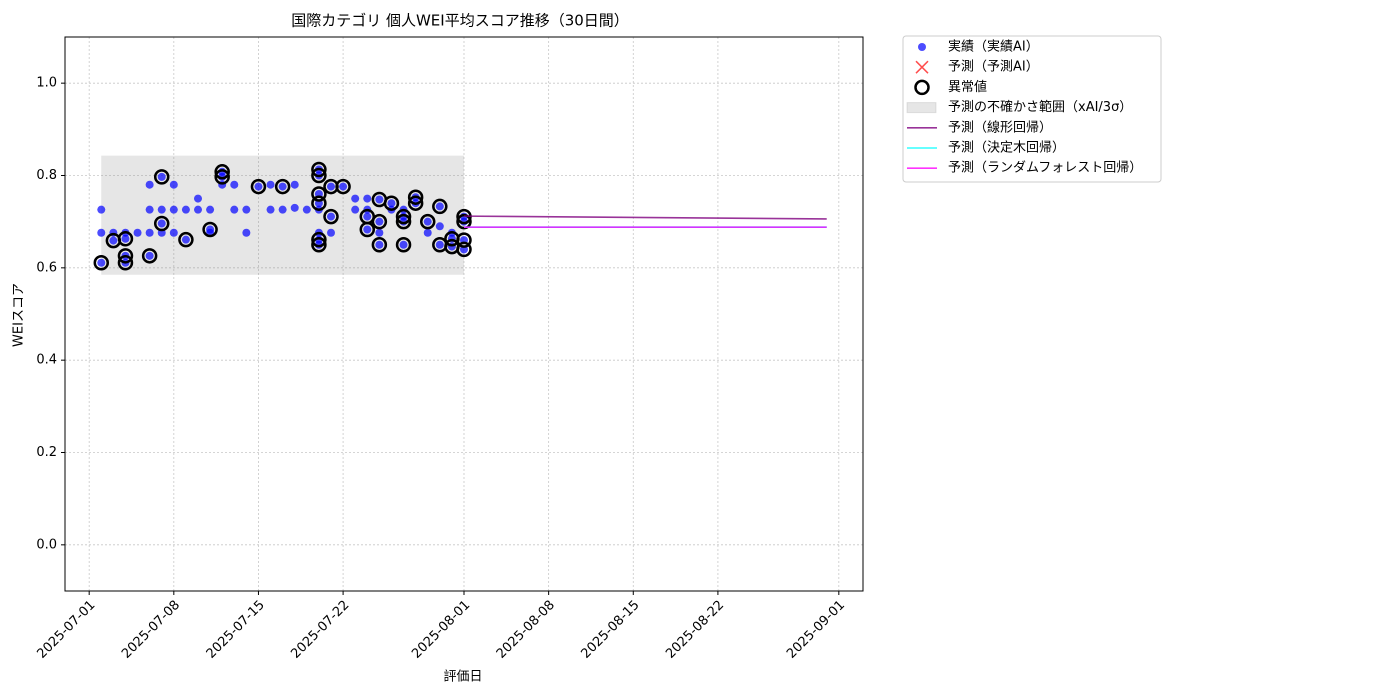  I want to click on legend-label: 予測（ランダムフォレスト回帰）, so click(1045, 168).